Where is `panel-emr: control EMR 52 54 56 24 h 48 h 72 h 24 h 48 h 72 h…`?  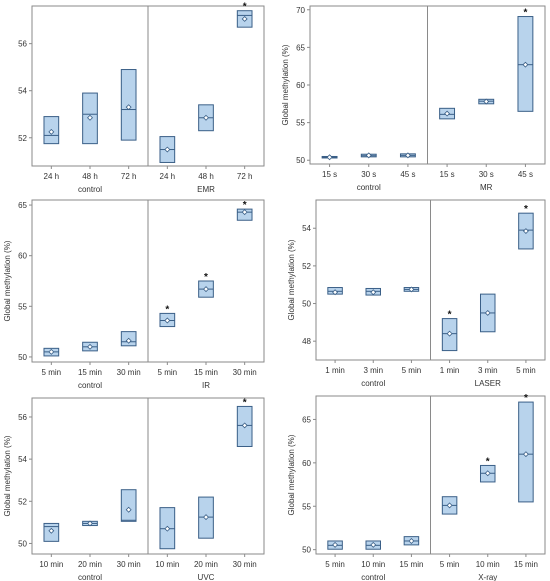 panel-emr: control EMR 52 54 56 24 h 48 h 72 h 24 h 48 h 72 h… is located at coordinates (141, 98).